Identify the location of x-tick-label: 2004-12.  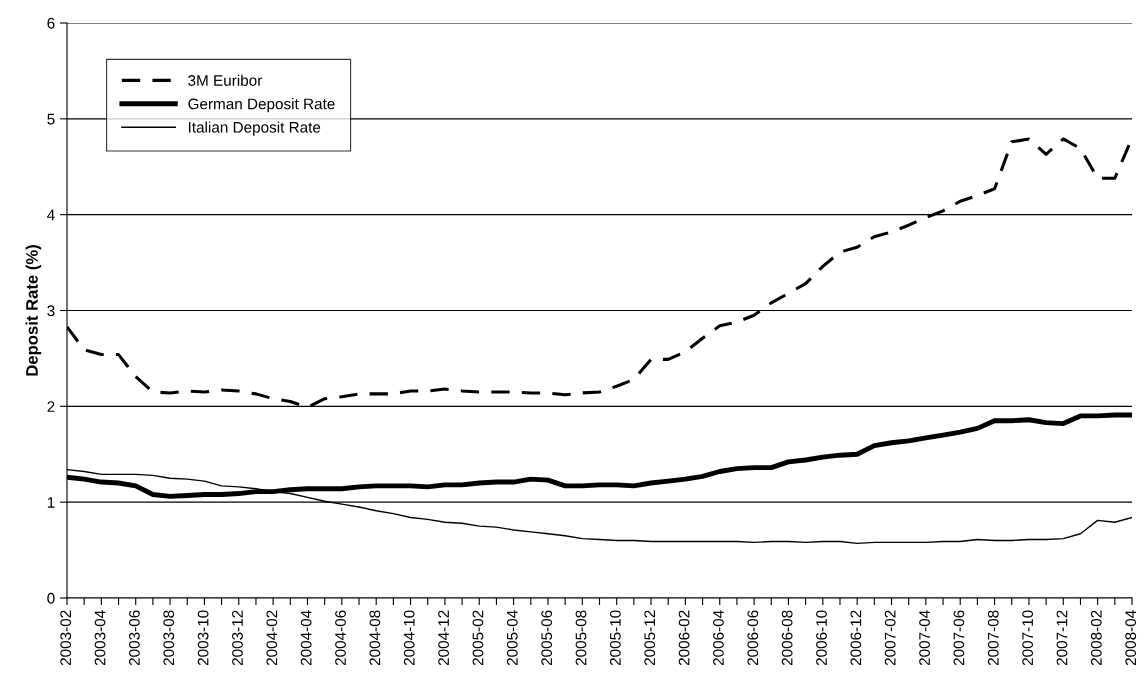
(443, 638).